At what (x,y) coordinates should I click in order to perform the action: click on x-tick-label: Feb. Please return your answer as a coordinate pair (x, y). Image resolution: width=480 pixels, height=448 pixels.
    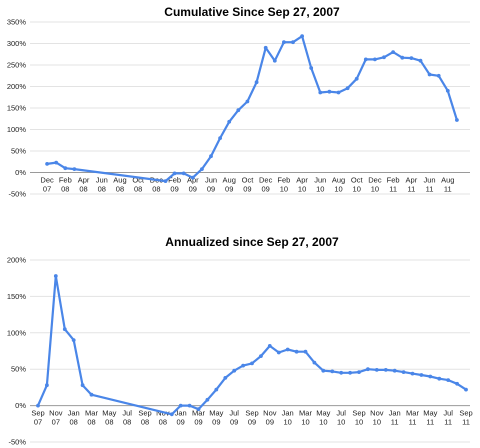
    Looking at the image, I should click on (65, 180).